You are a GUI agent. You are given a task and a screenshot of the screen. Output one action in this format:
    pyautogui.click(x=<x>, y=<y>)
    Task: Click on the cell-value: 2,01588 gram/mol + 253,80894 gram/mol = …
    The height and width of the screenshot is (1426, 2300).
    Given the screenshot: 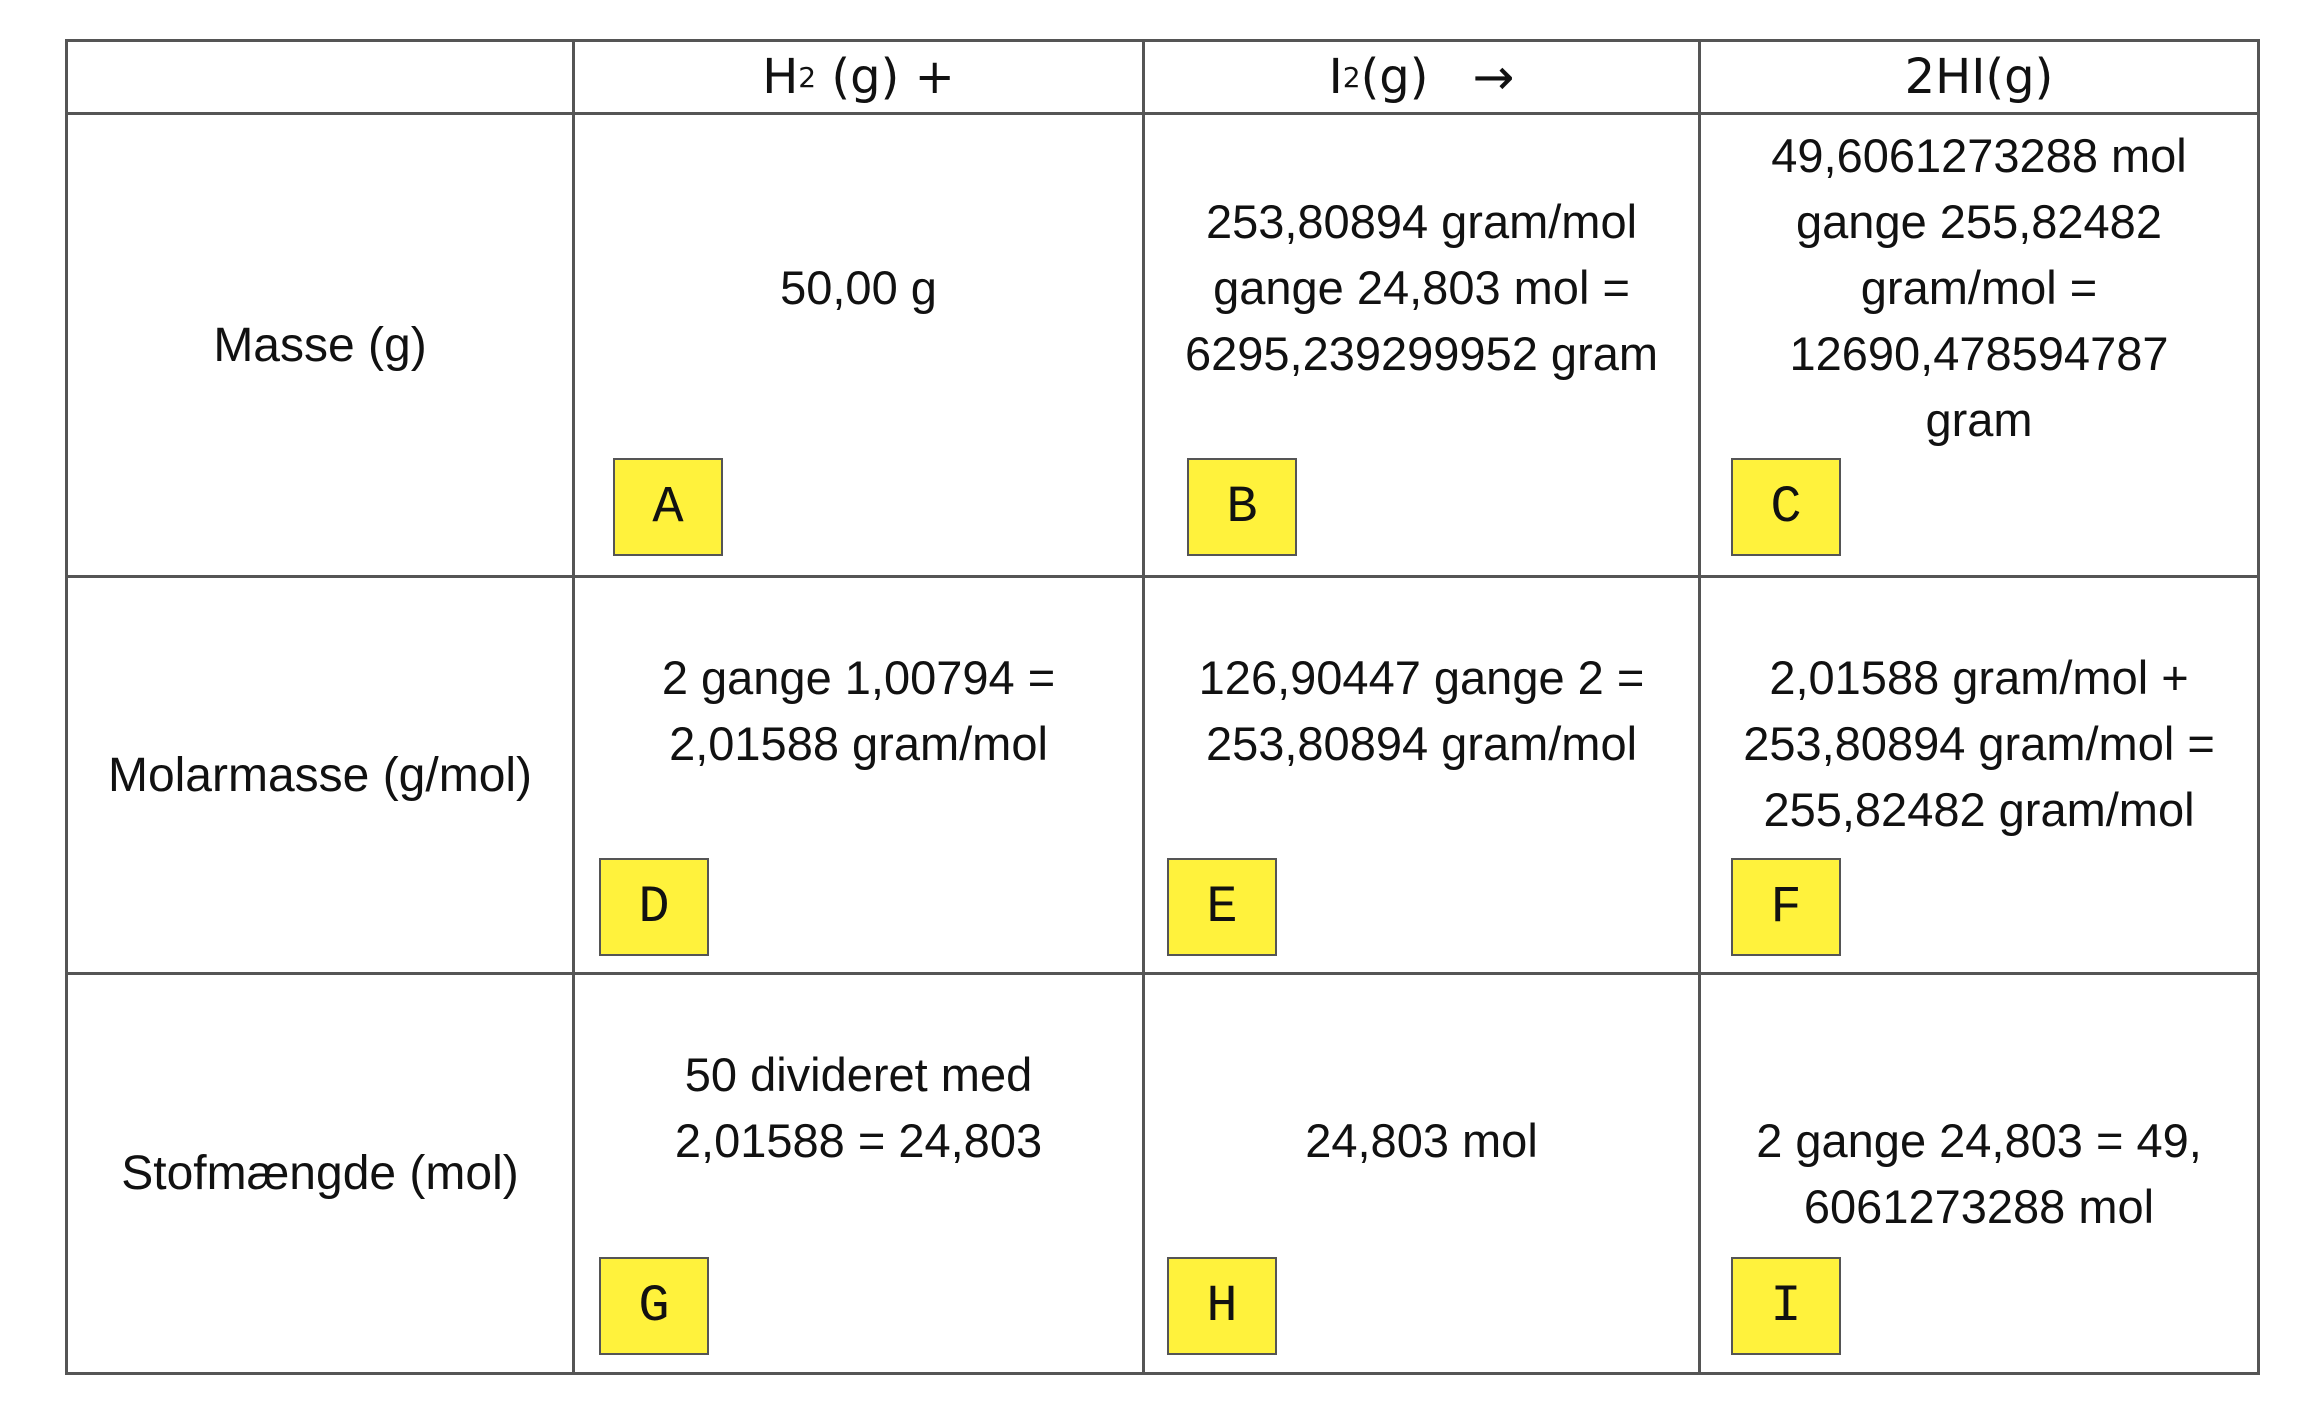 What is the action you would take?
    pyautogui.click(x=1979, y=743)
    